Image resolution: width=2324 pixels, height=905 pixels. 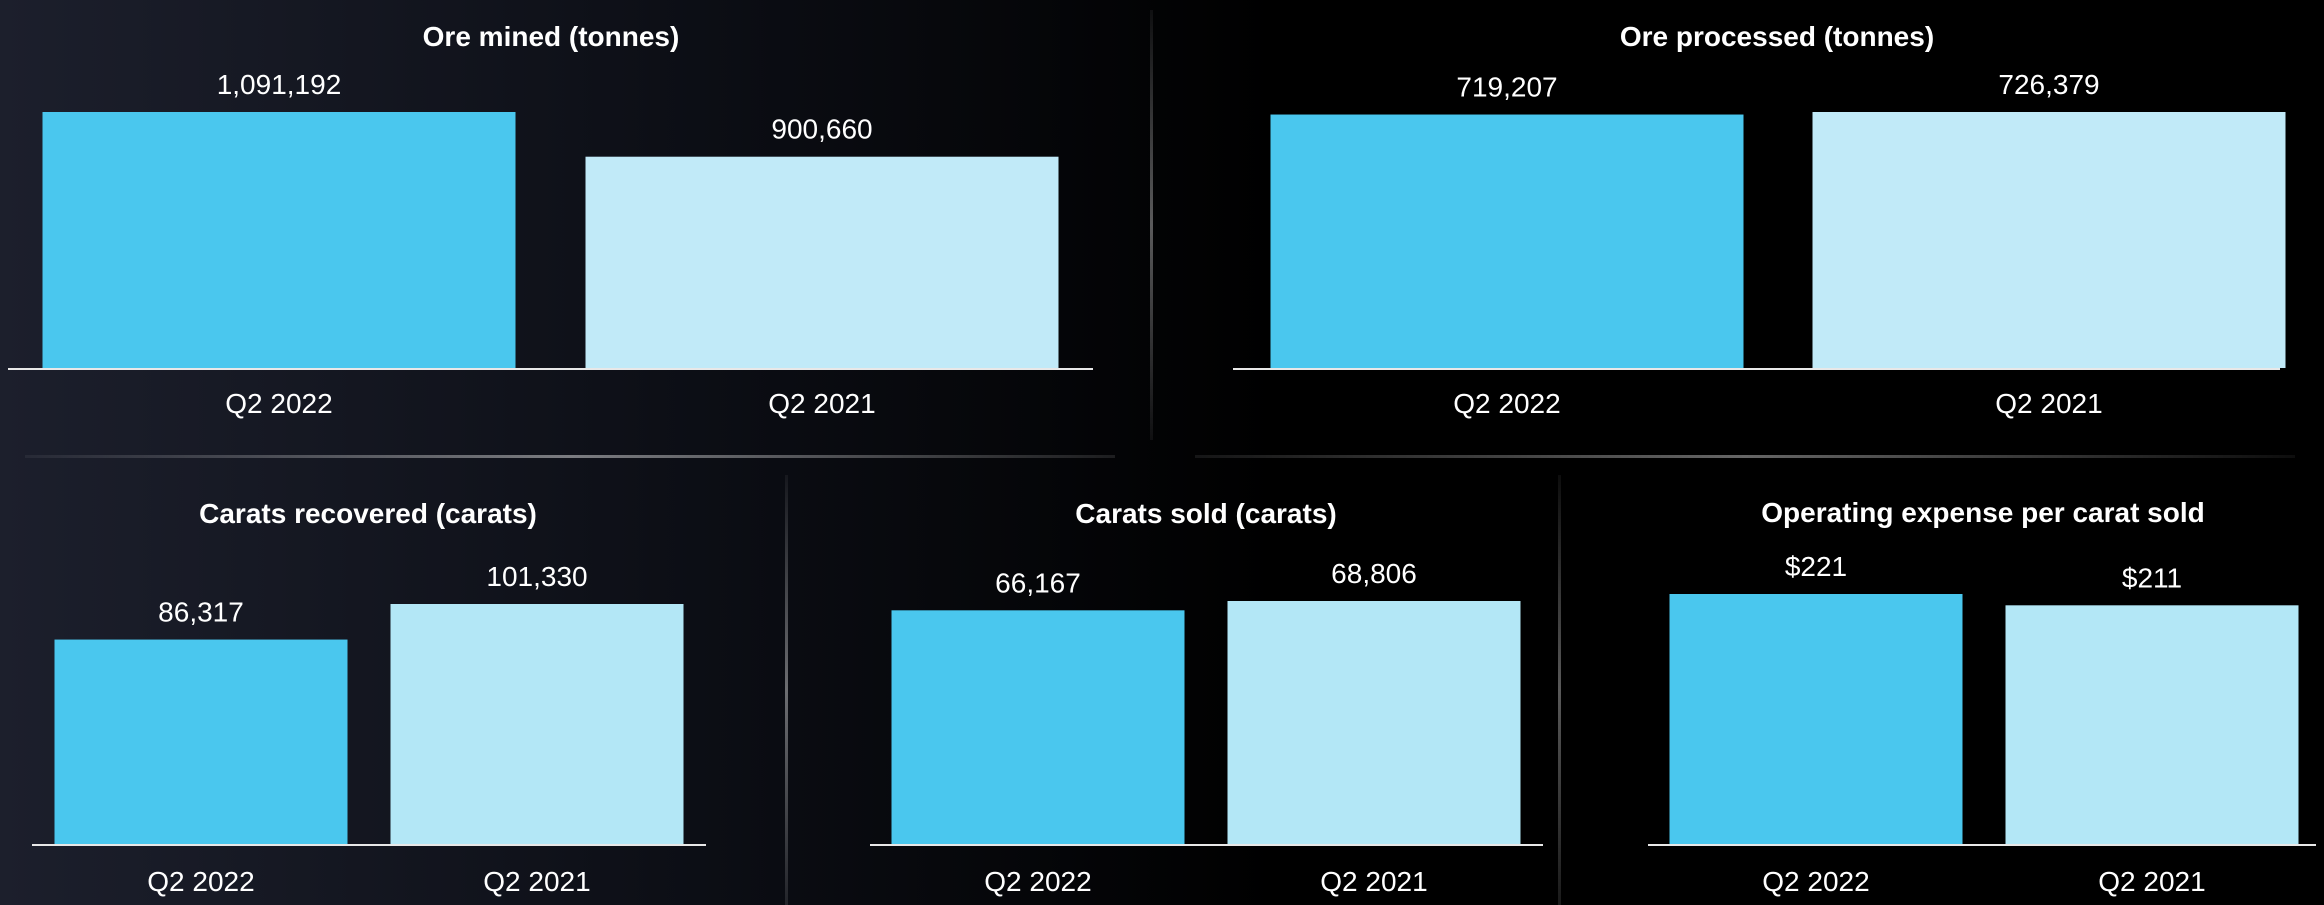 I want to click on chart-title: Ore processed (tonnes), so click(x=1777, y=36).